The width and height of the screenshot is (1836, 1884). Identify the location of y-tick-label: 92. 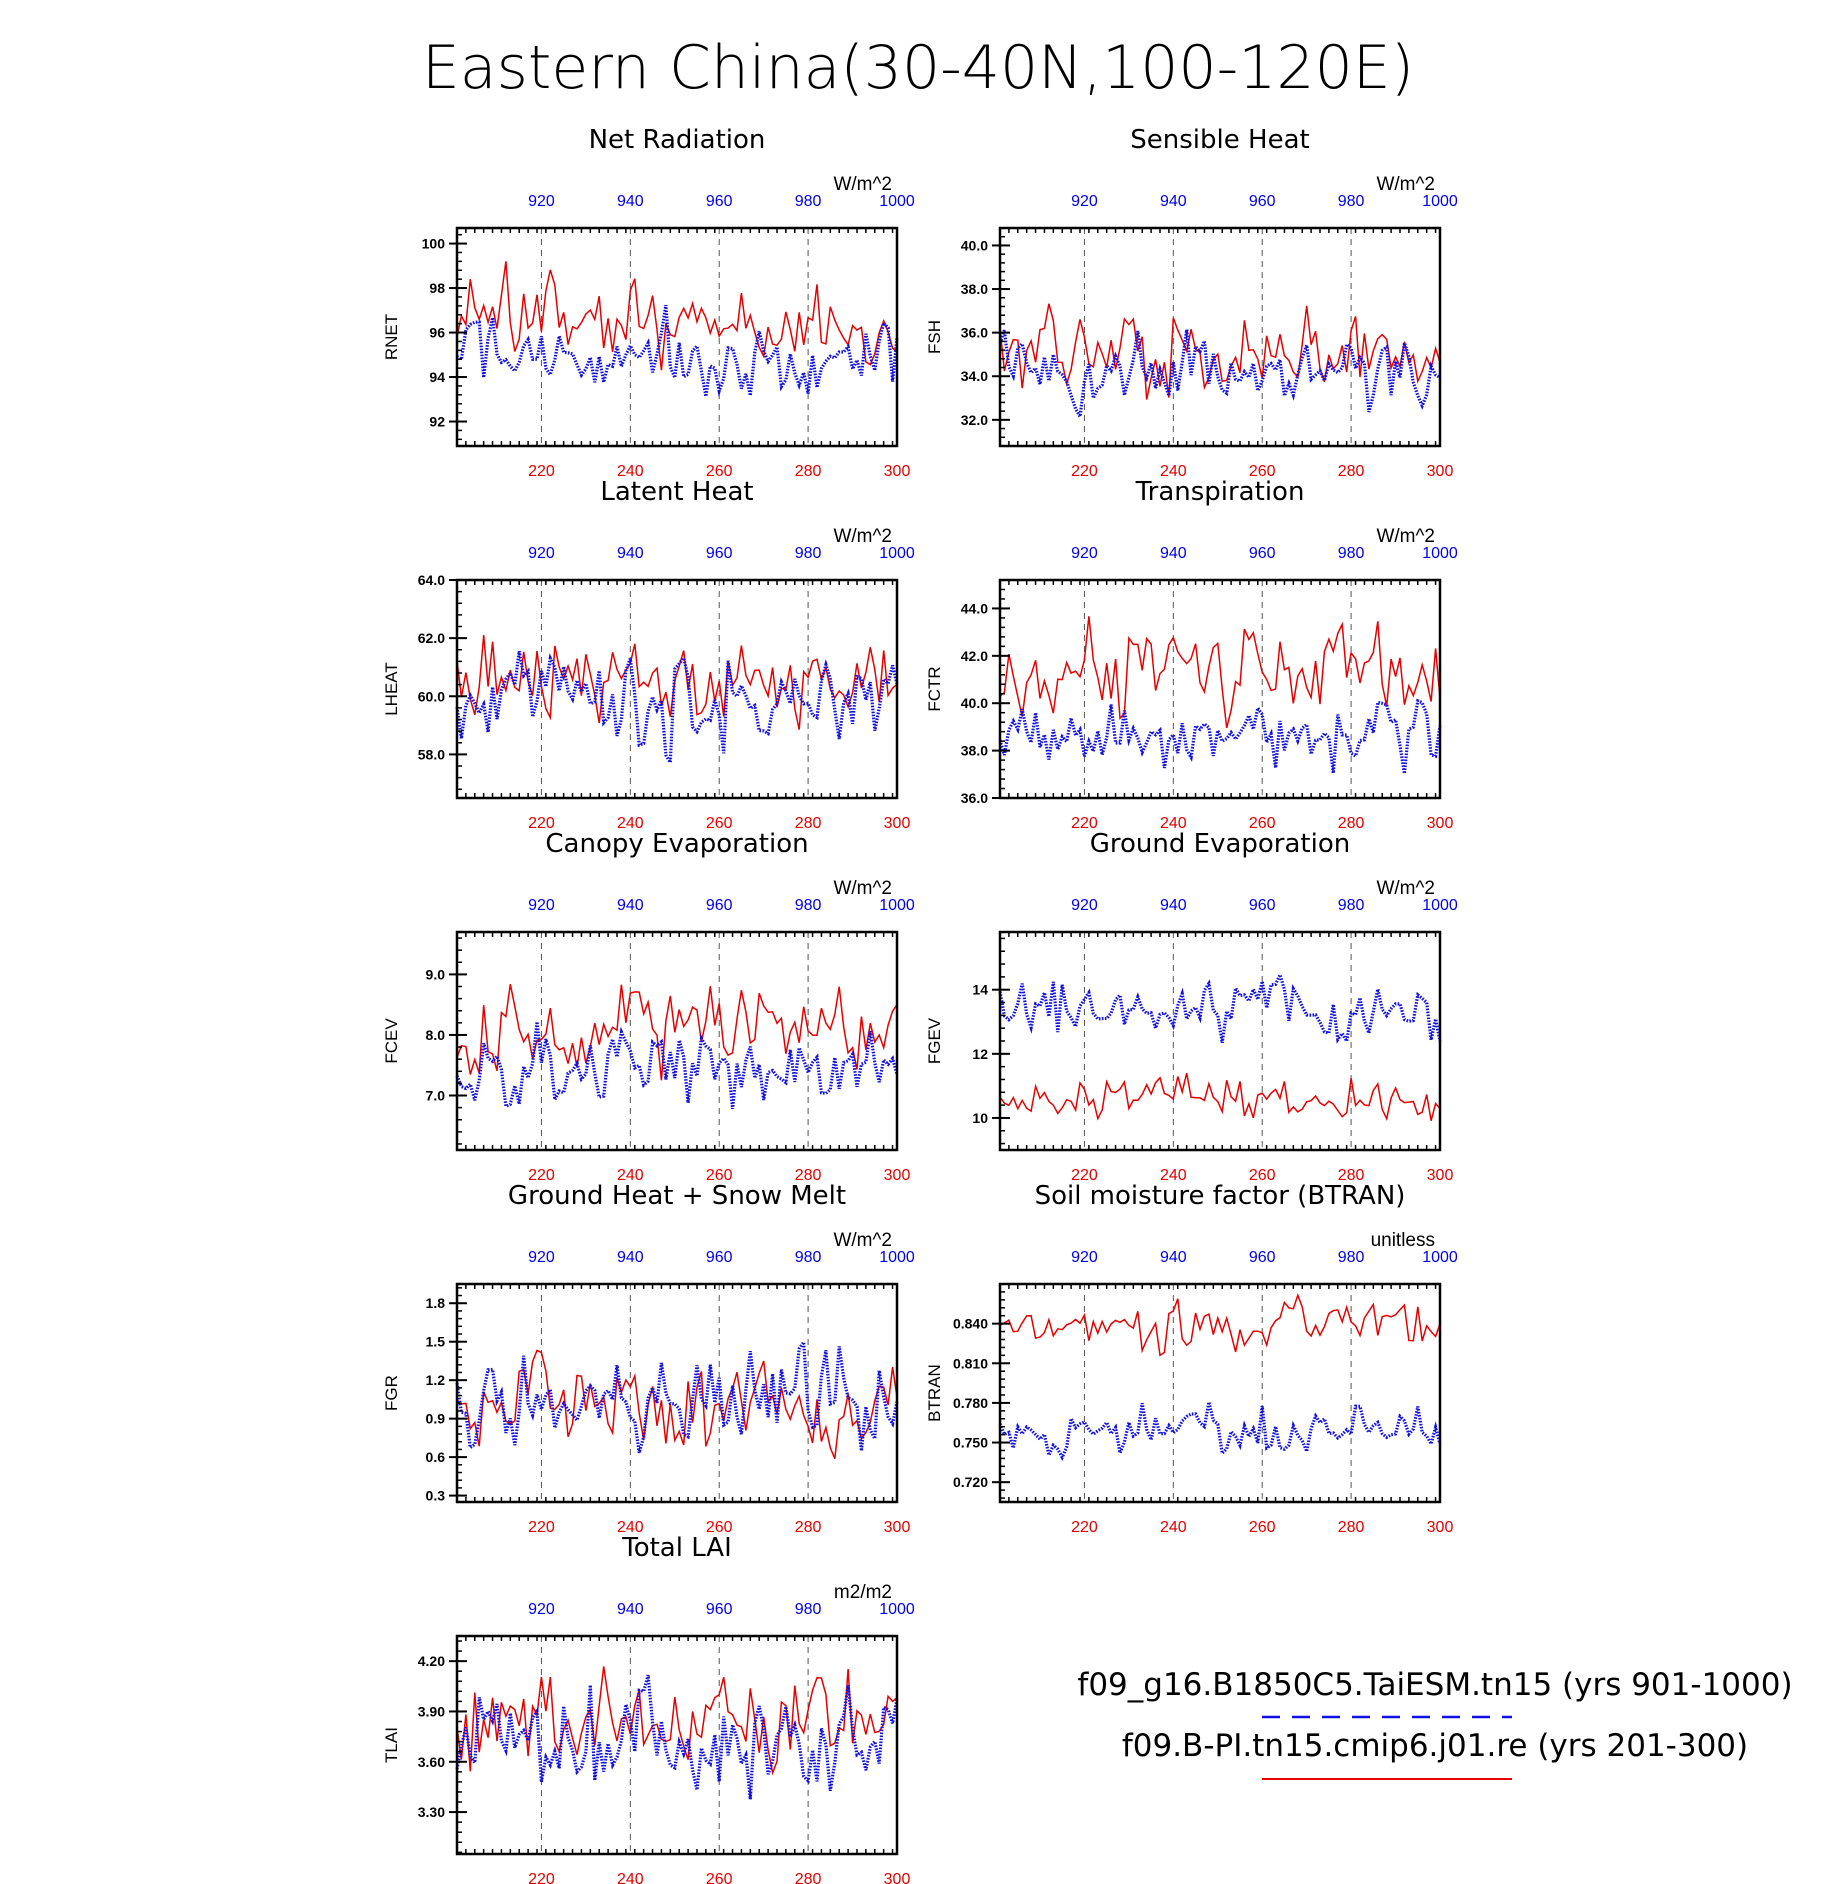
(437, 422).